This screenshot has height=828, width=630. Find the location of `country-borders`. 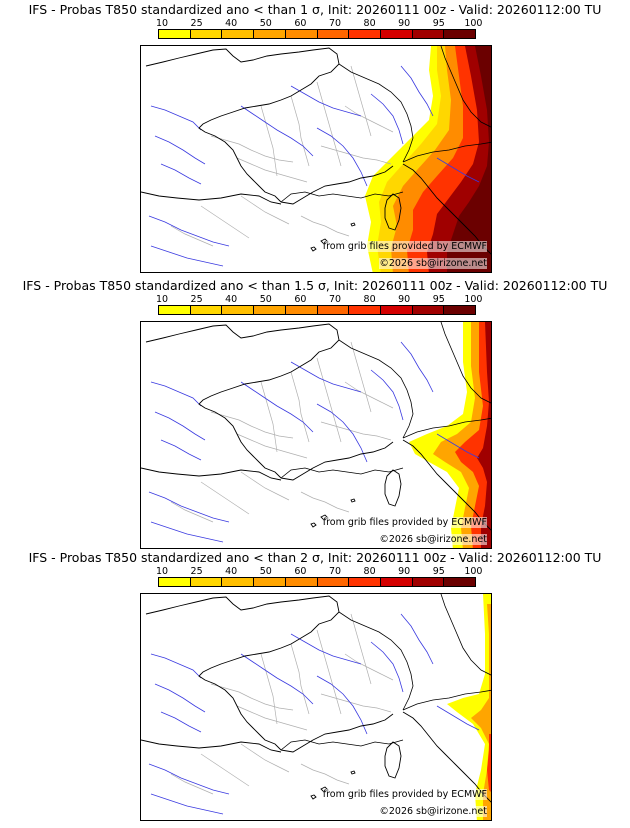

country-borders is located at coordinates (385, 124).